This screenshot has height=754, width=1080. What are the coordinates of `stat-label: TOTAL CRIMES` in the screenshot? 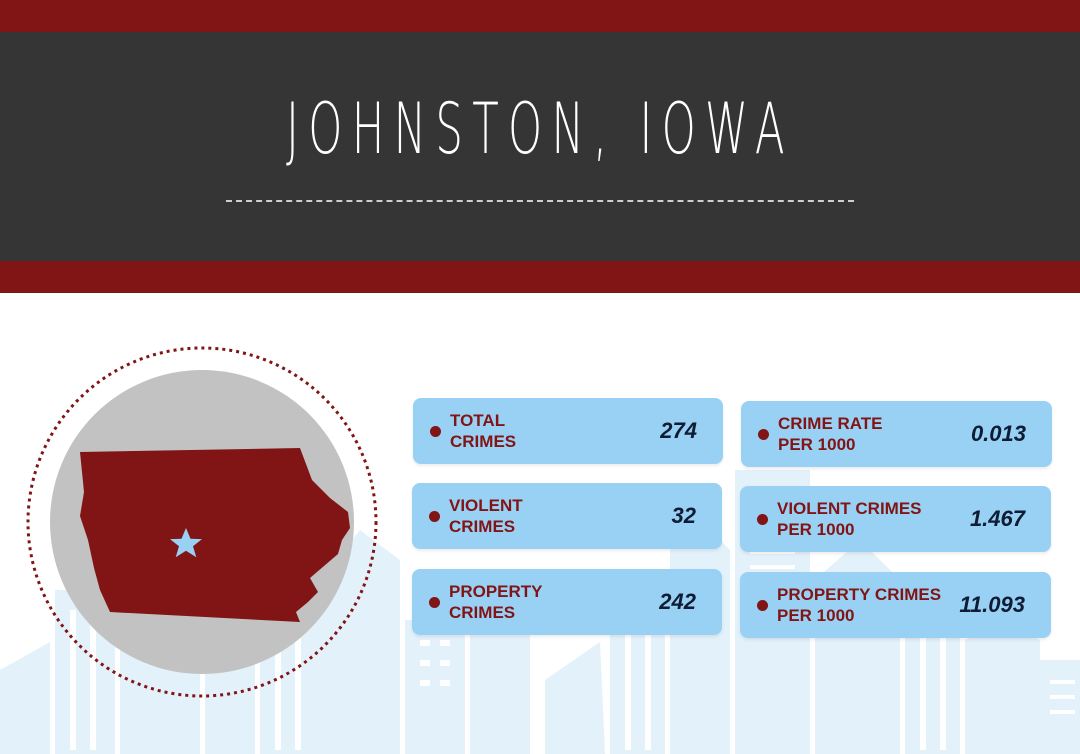 It's located at (483, 431).